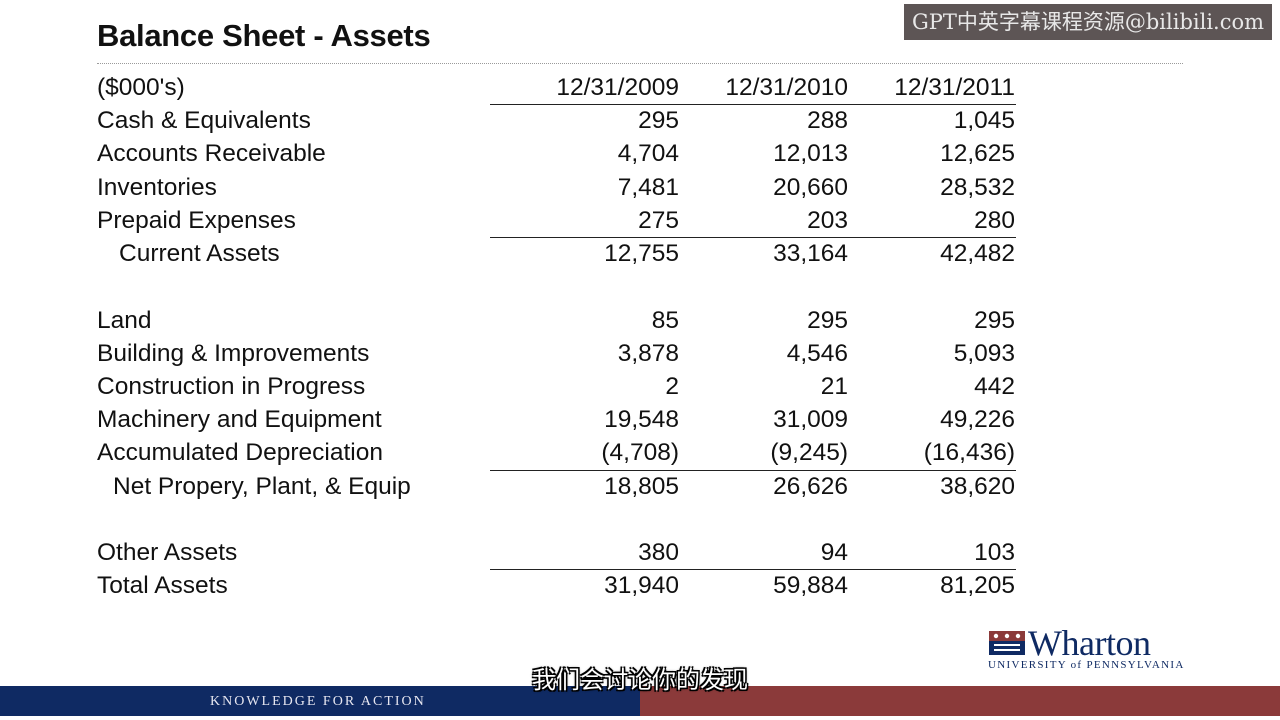 The image size is (1280, 720). I want to click on wharton-logo: Wharton UNIVERSITY of PENNSYLVANIA, so click(1090, 647).